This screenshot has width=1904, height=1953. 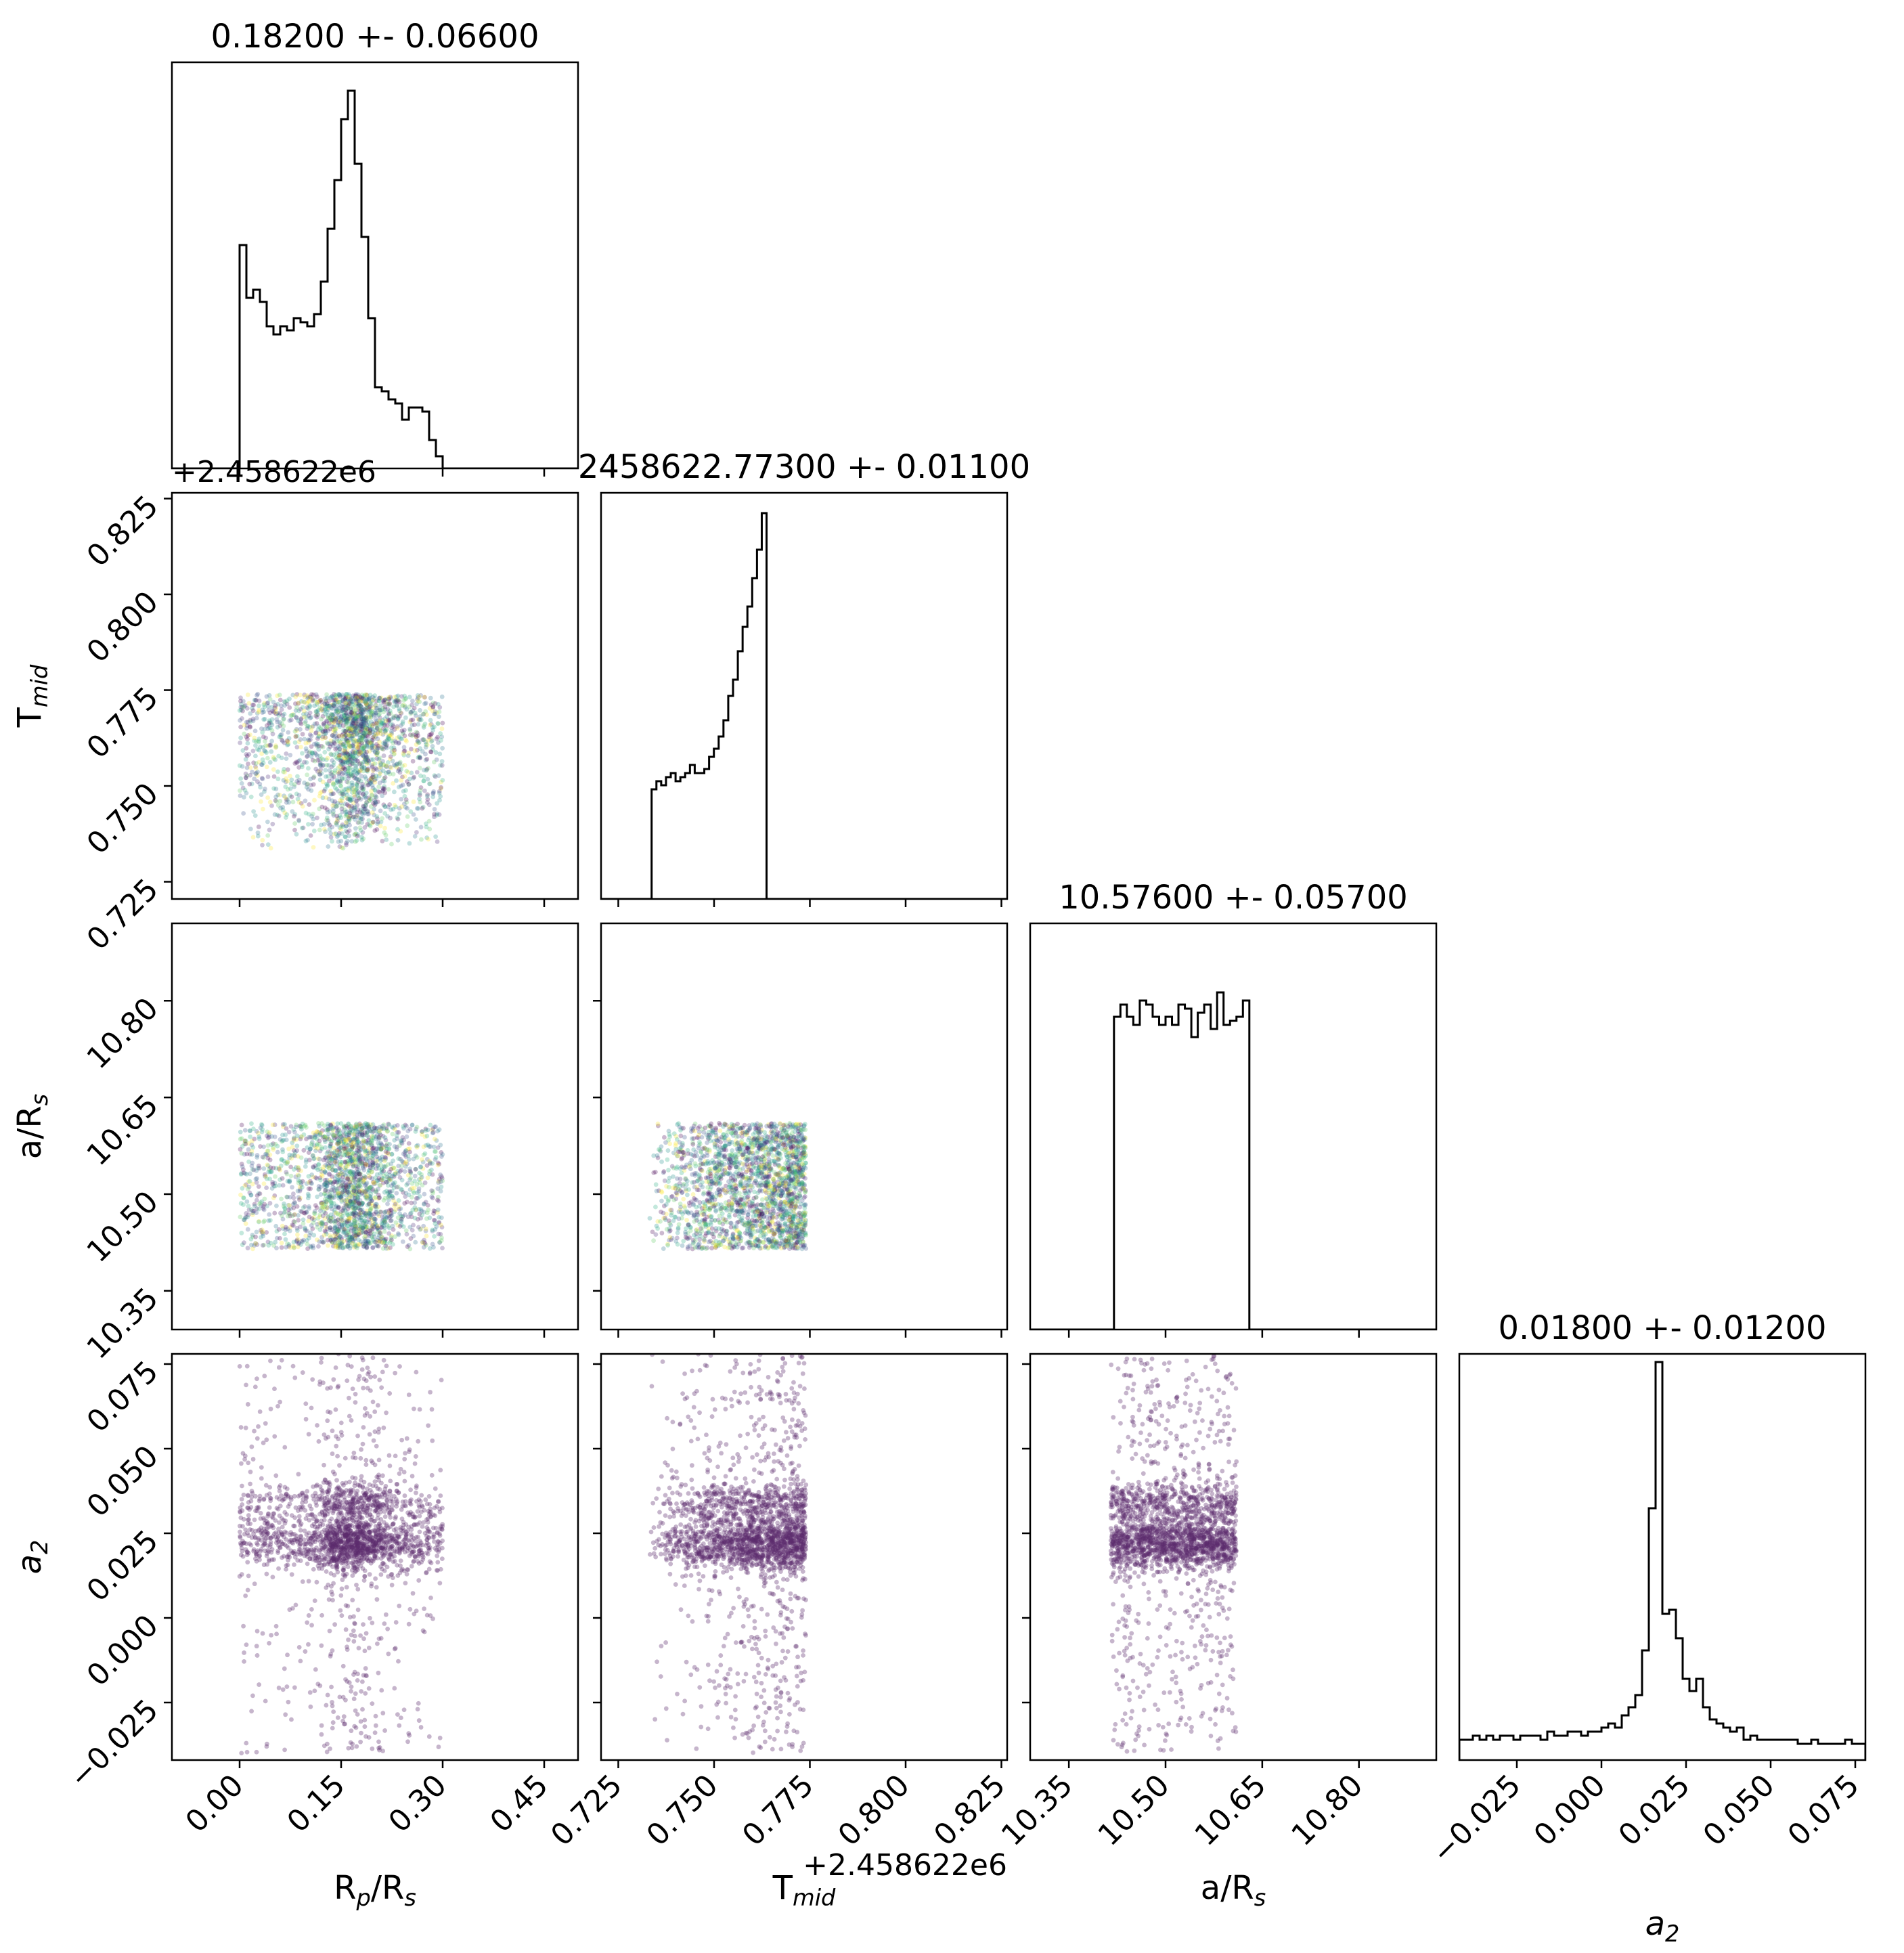 I want to click on hist-panel-tmid: 2458622.77300 +- 0.01100, so click(x=804, y=677).